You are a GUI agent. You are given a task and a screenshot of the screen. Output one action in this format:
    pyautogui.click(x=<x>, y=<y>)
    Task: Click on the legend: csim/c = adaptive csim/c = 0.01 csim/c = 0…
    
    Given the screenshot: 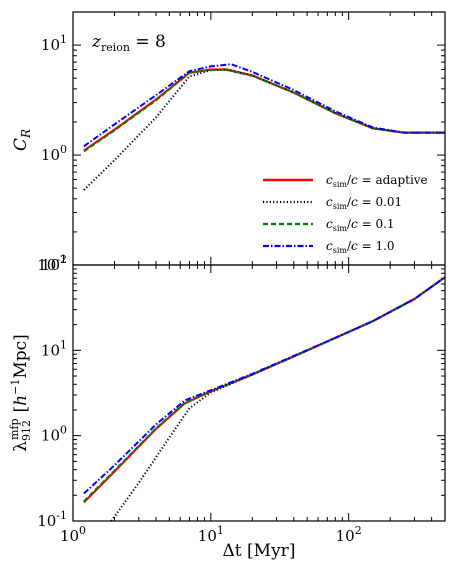 What is the action you would take?
    pyautogui.click(x=345, y=214)
    